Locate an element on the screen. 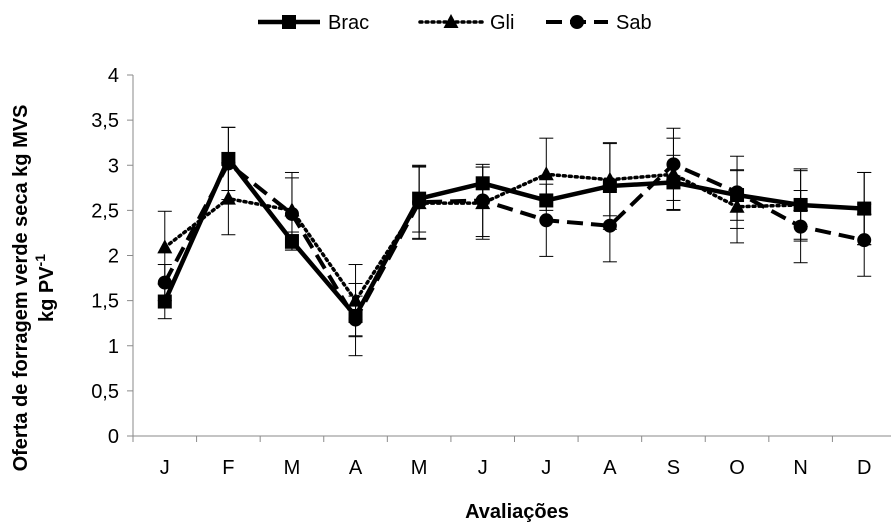  y-tick-label: 4 is located at coordinates (113, 76).